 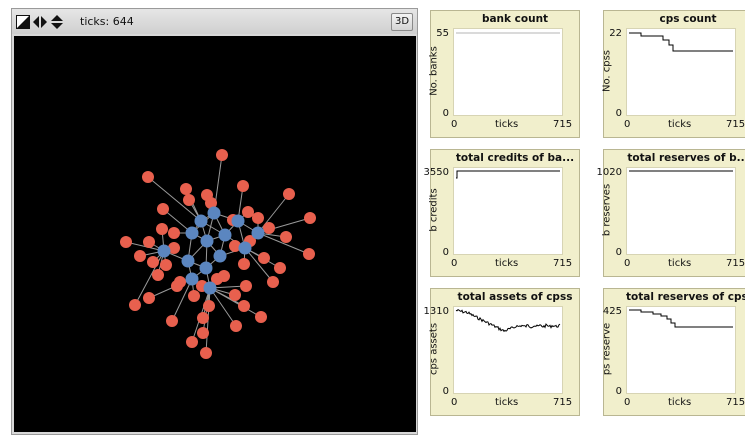 What do you see at coordinates (615, 33) in the screenshot?
I see `y-max-tick: 22` at bounding box center [615, 33].